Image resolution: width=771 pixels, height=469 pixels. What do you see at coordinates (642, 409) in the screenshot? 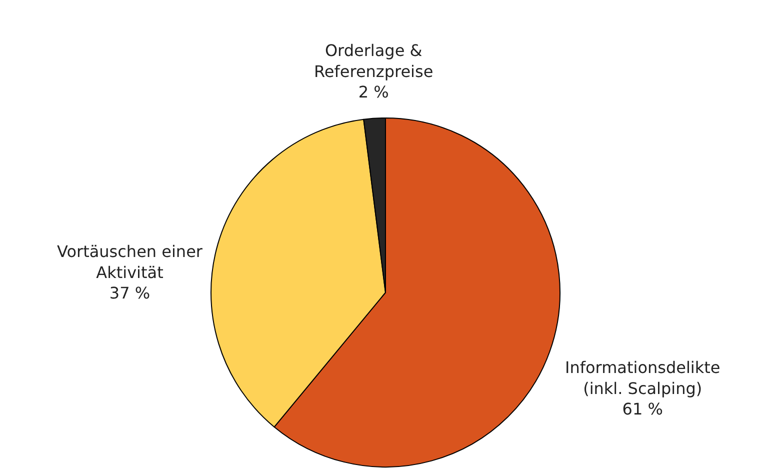
I see `data-label: 61 %` at bounding box center [642, 409].